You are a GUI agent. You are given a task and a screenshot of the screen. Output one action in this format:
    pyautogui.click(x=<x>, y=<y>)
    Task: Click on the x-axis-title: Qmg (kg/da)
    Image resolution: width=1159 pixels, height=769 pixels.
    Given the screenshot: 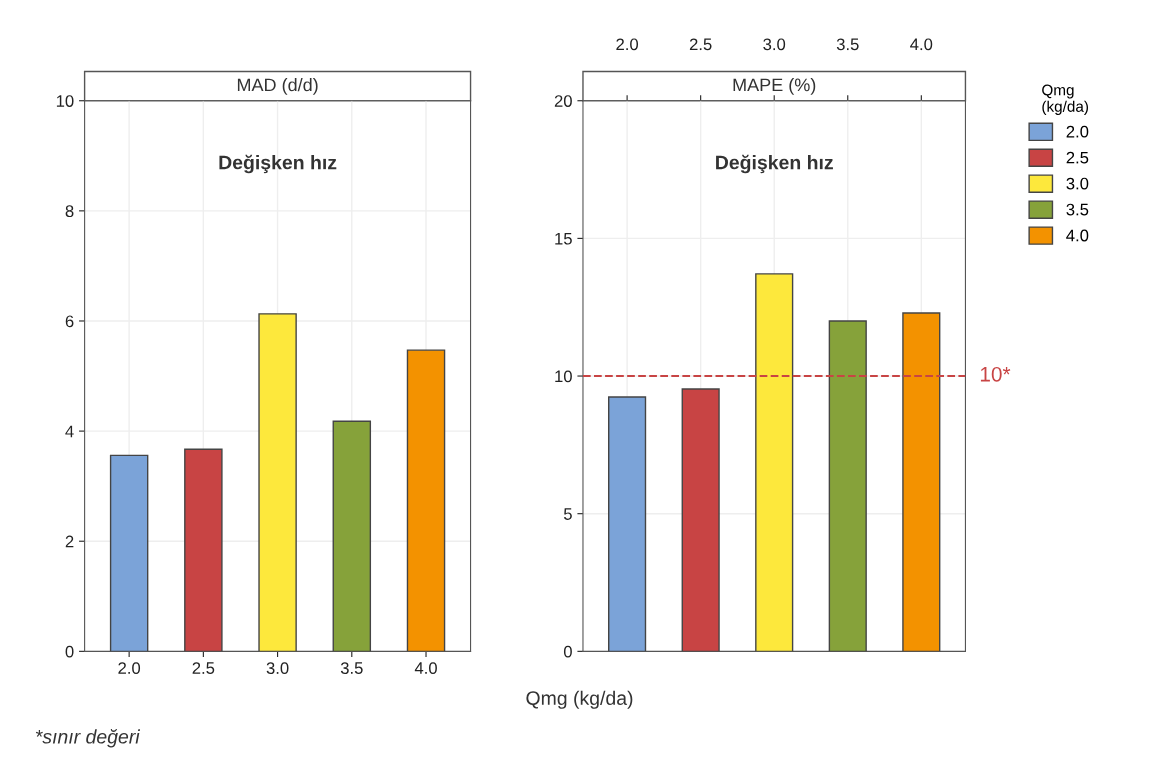 What is the action you would take?
    pyautogui.click(x=579, y=699)
    